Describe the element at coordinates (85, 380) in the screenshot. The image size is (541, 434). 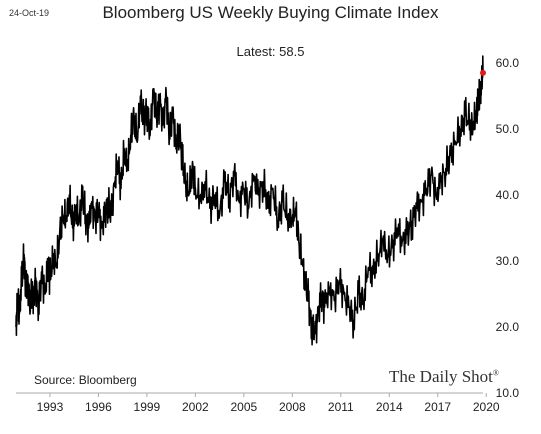
I see `source-note: Source: Bloomberg` at that location.